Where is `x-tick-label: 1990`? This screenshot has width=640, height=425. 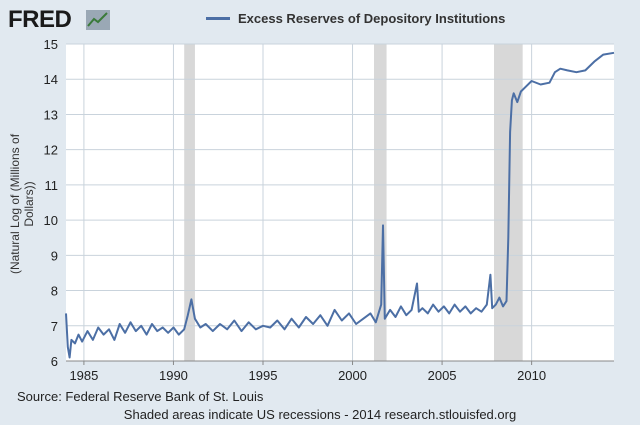 x-tick-label: 1990 is located at coordinates (173, 375).